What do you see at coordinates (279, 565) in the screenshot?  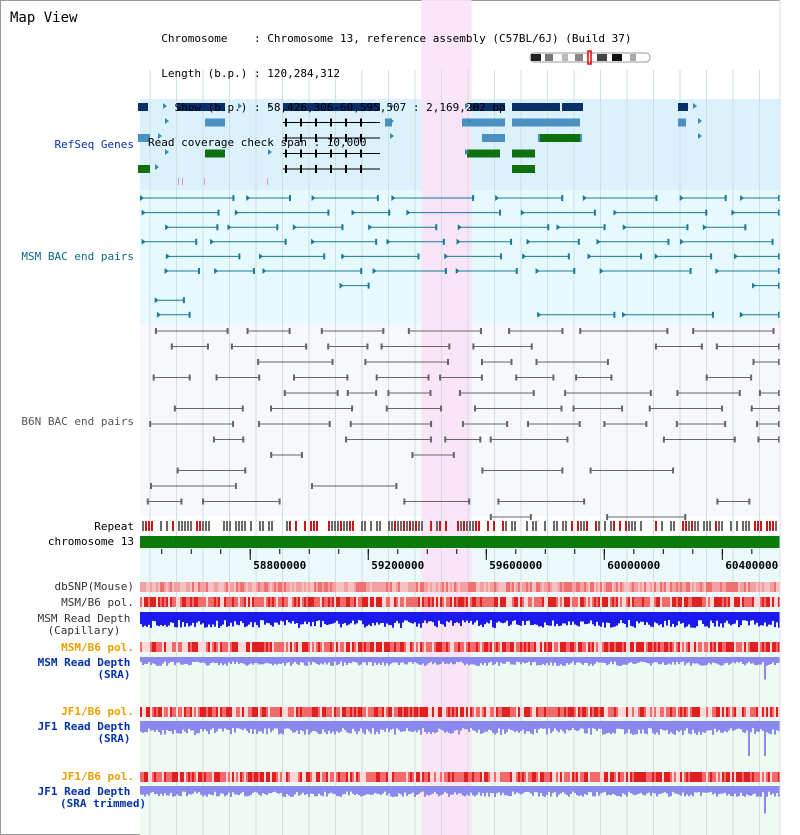 I see `axis-tick-label-0: 58800000` at bounding box center [279, 565].